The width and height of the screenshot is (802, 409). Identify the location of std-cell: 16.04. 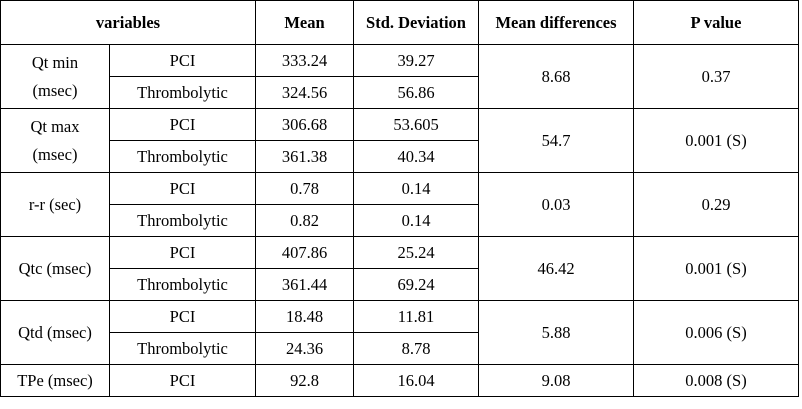
(416, 380).